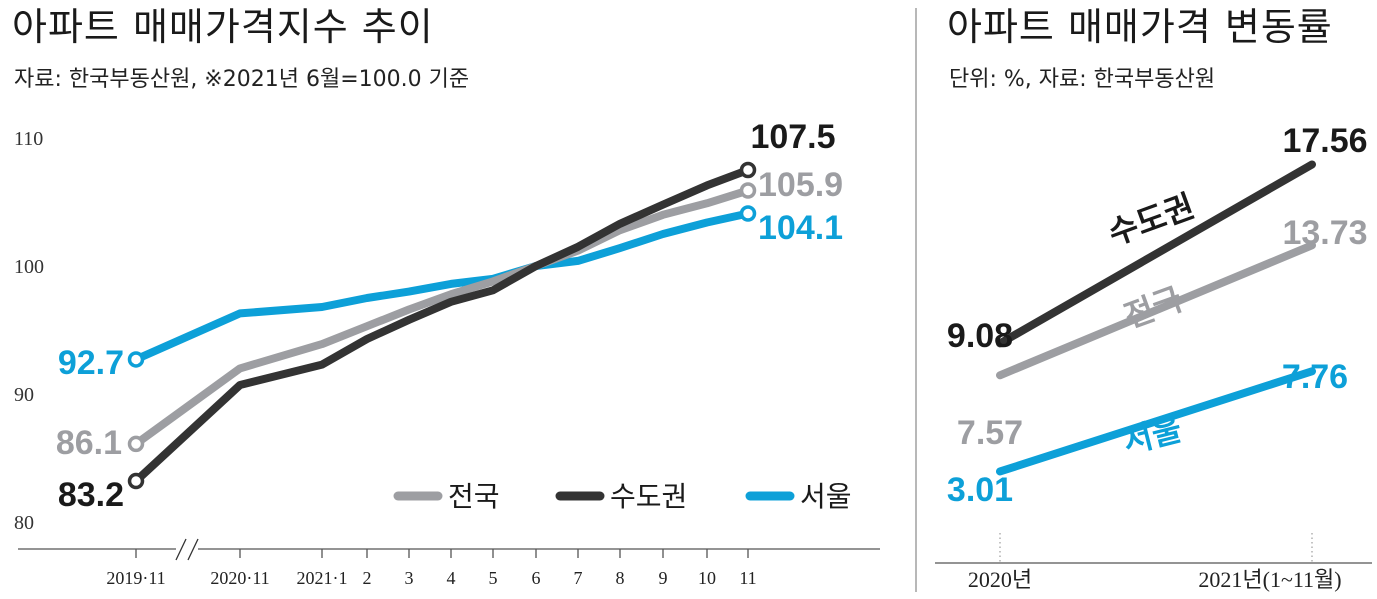 The image size is (1377, 599). What do you see at coordinates (826, 496) in the screenshot?
I see `legend-label: 서울` at bounding box center [826, 496].